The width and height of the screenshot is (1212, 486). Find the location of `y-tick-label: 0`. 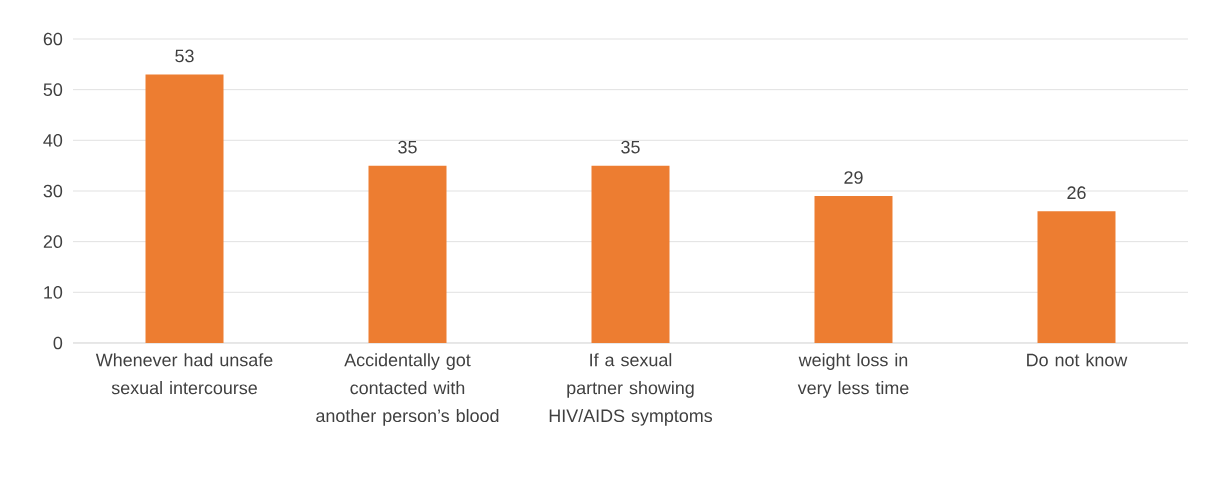

y-tick-label: 0 is located at coordinates (58, 343).